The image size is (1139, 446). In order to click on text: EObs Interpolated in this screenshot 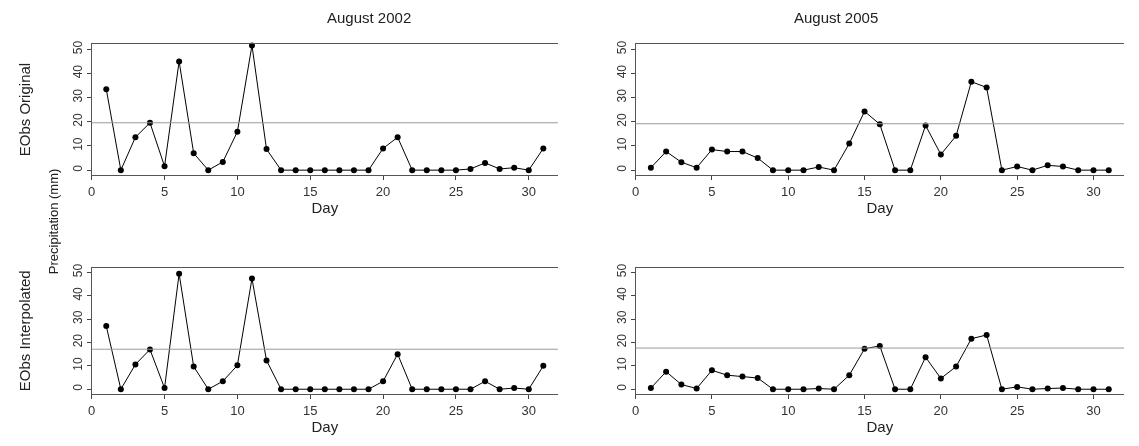, I will do `click(24, 331)`.